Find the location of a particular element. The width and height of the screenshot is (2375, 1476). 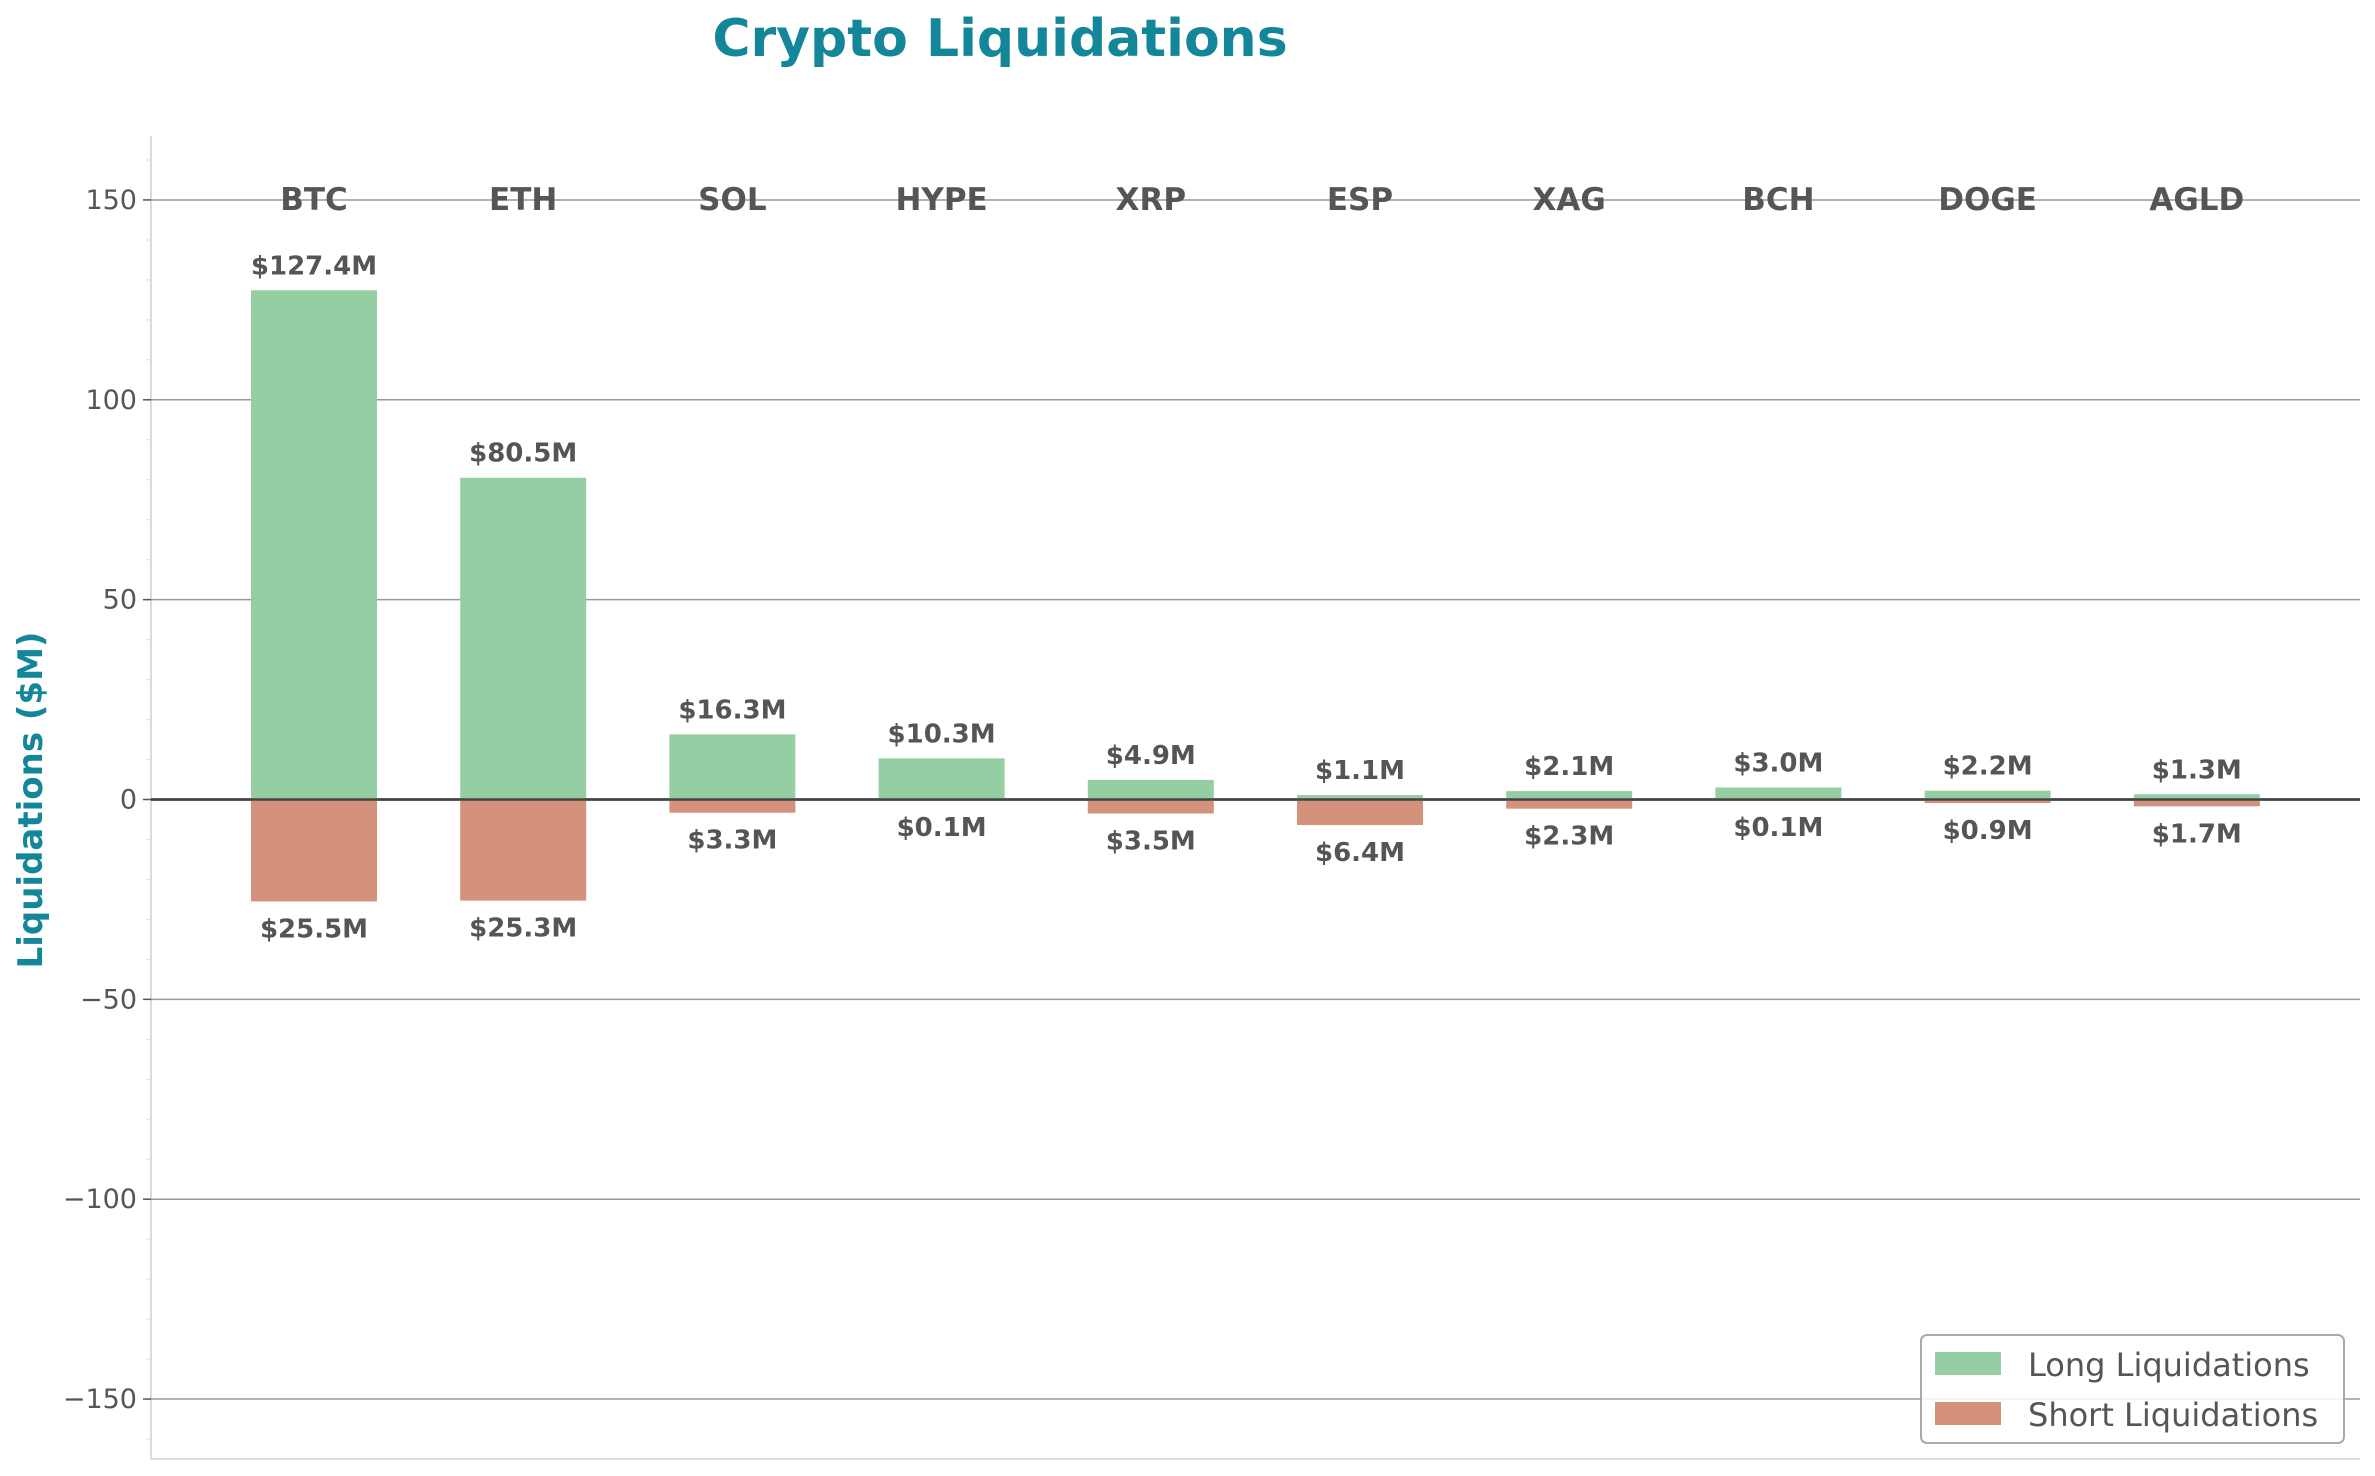

short-value-label: $6.4M is located at coordinates (1360, 853).